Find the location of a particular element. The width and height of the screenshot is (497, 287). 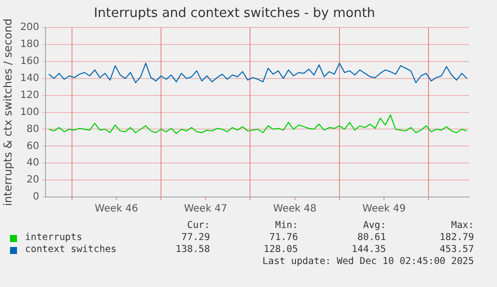

text: 128.05 is located at coordinates (280, 250).